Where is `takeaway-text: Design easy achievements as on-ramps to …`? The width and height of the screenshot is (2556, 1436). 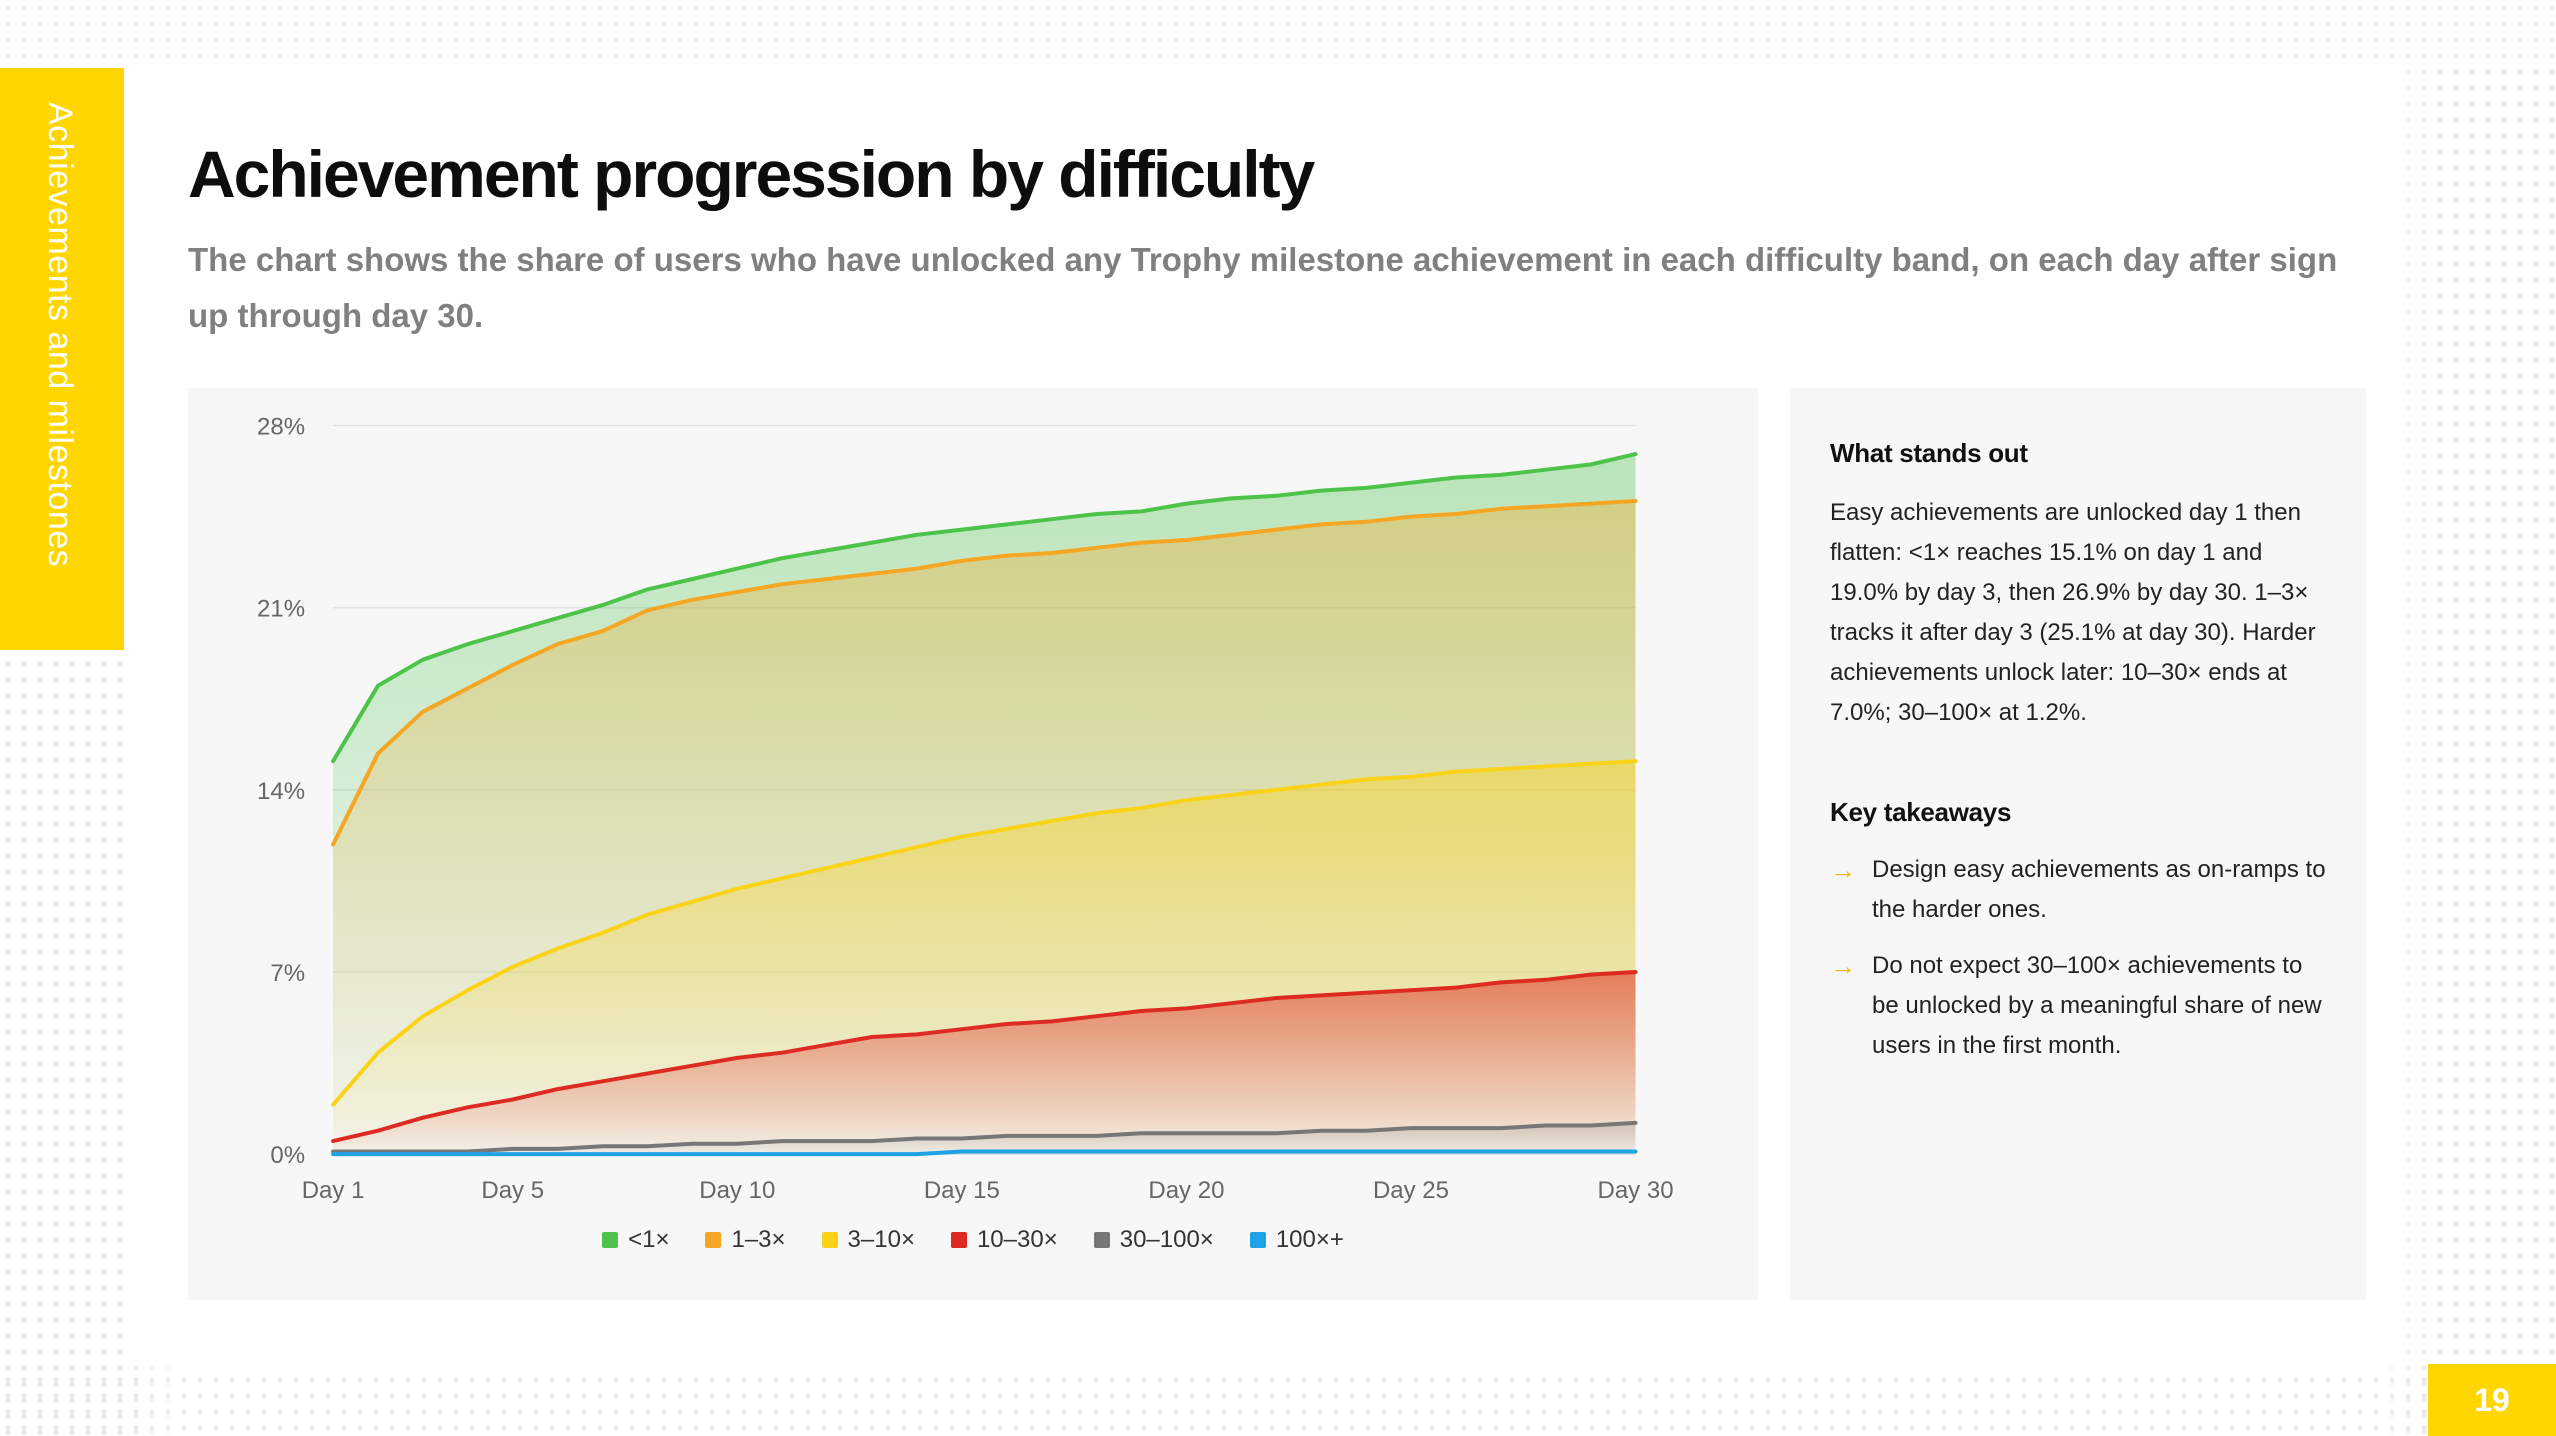
takeaway-text: Design easy achievements as on-ramps to … is located at coordinates (2099, 889).